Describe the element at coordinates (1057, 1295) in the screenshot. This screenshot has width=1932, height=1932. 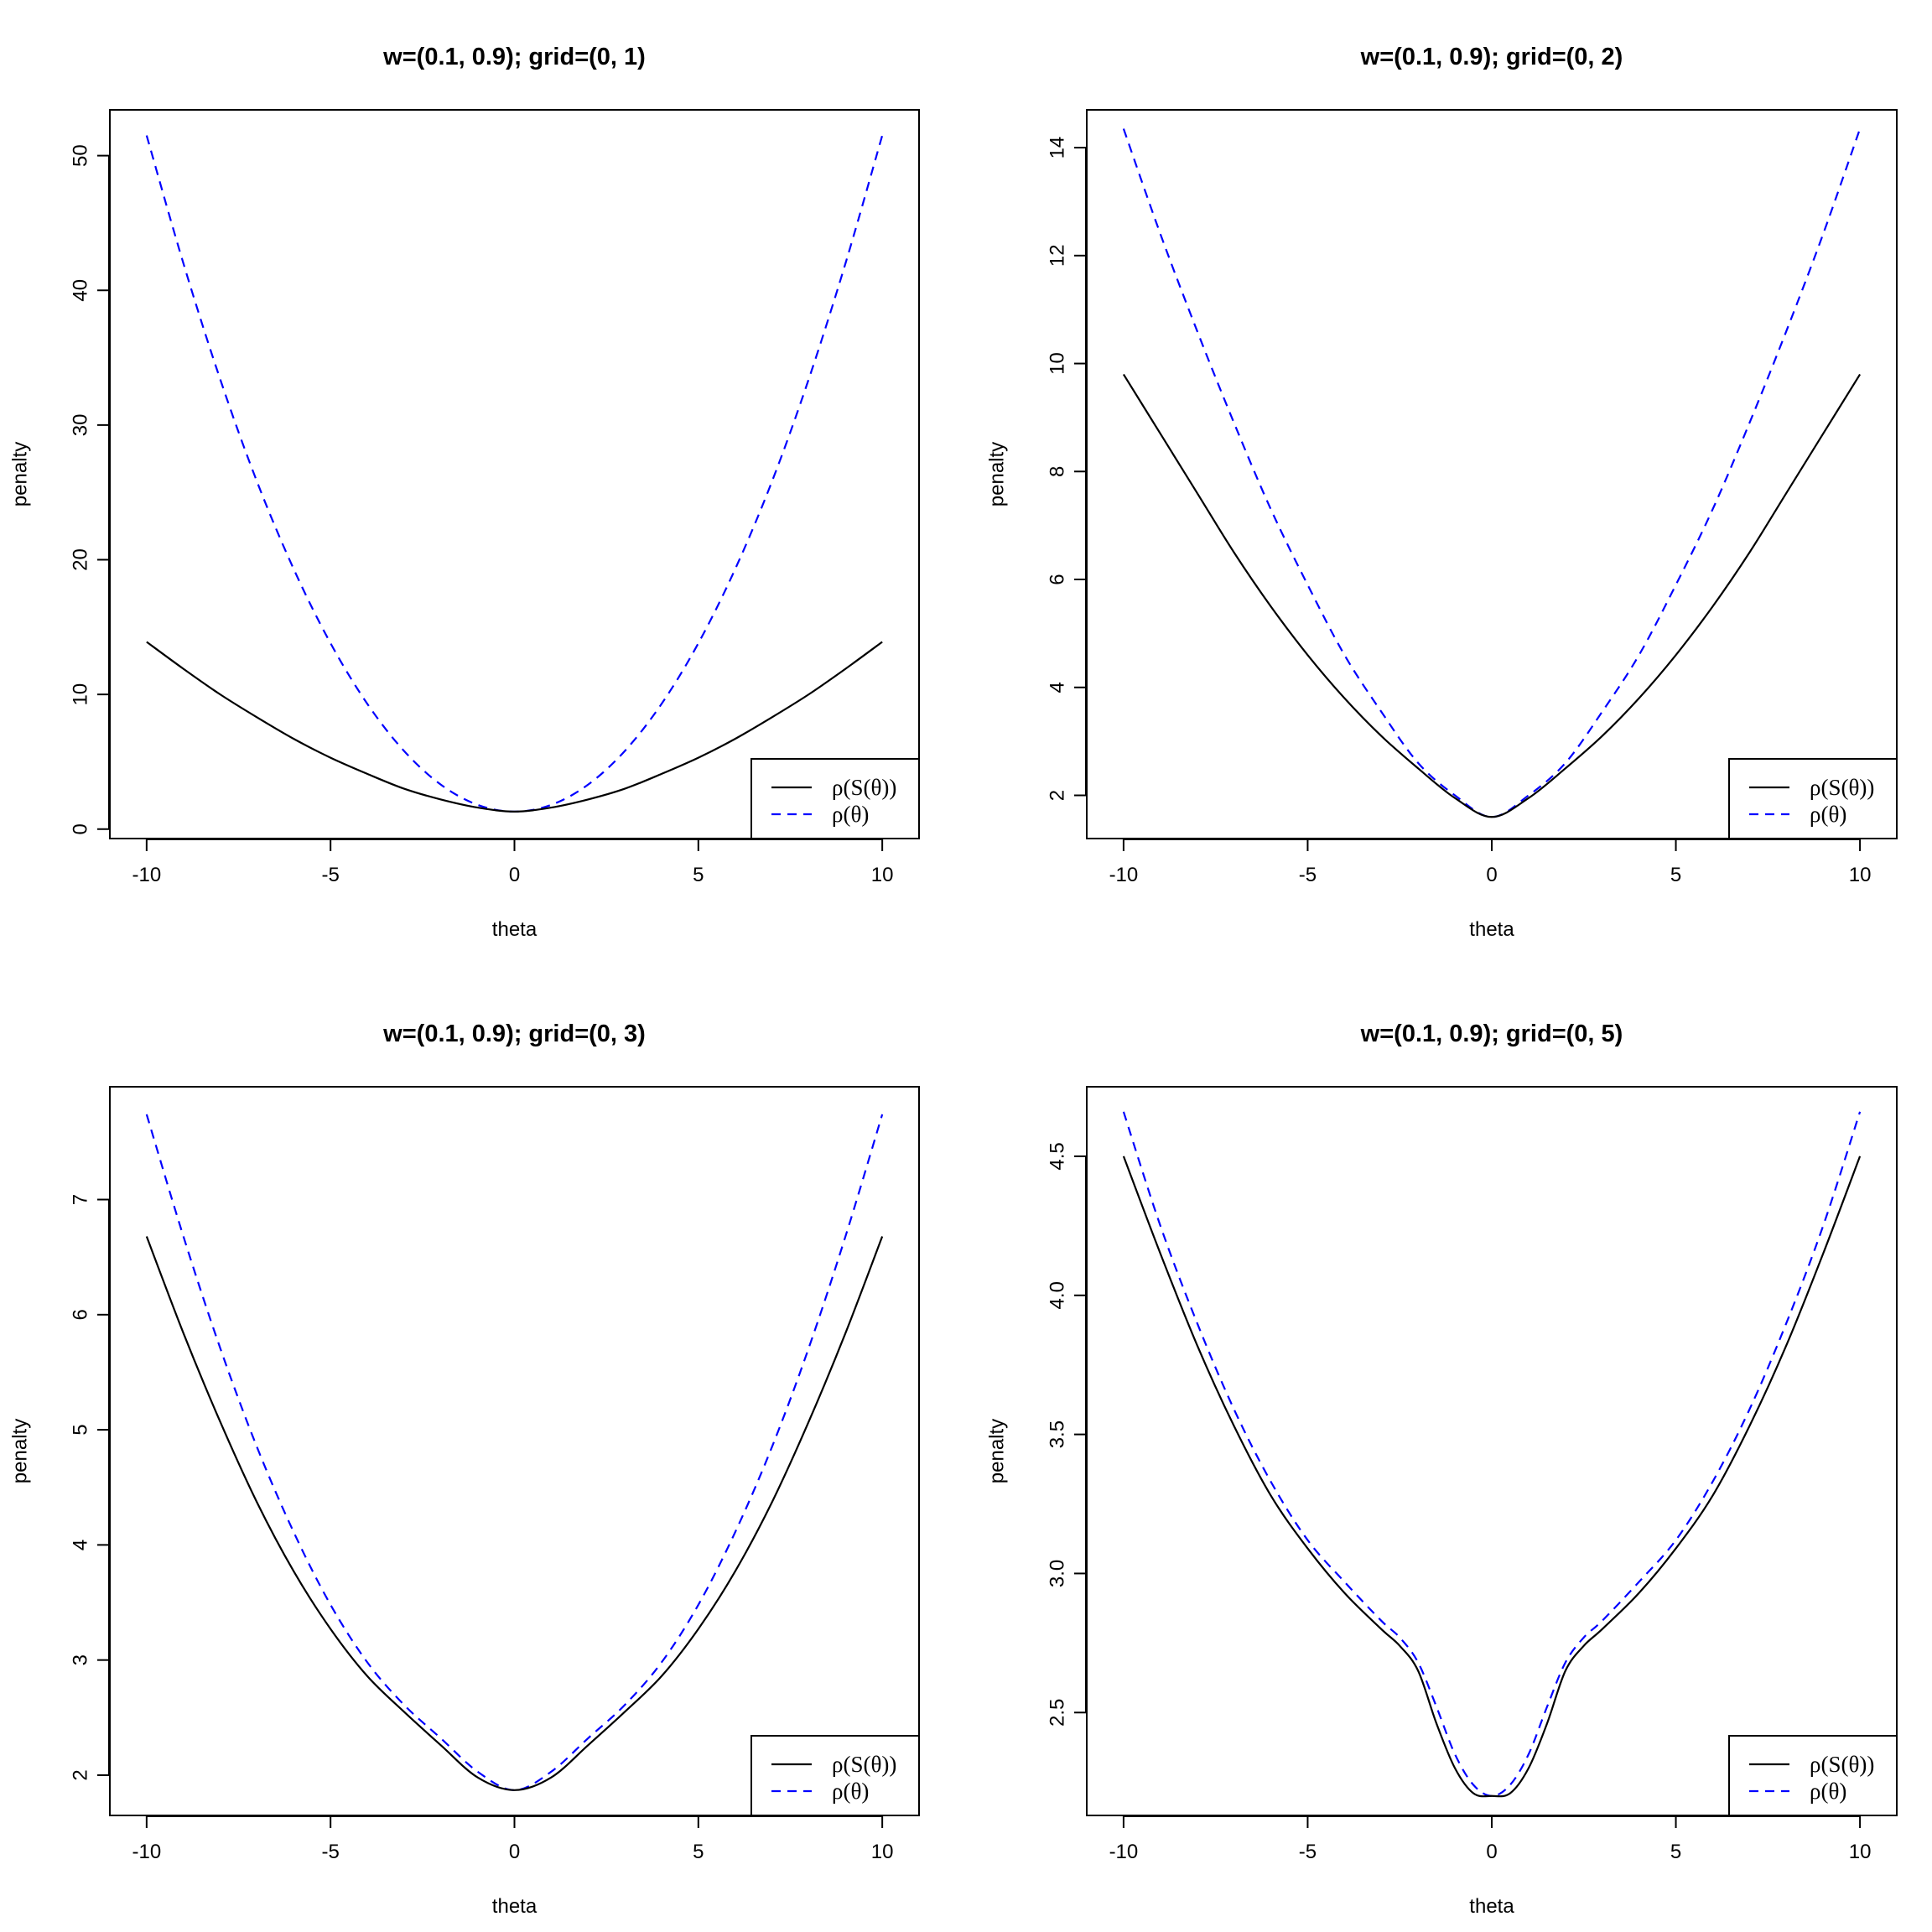
I see `y-tick-label: 4.0` at that location.